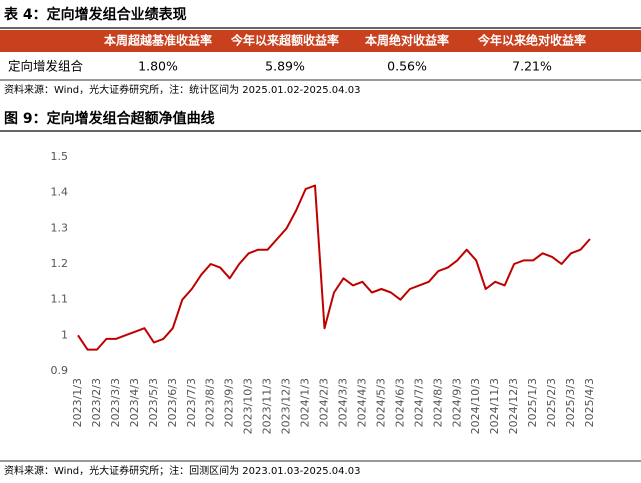 This screenshot has width=641, height=483. I want to click on x-tick-label: 2024/1/3, so click(305, 402).